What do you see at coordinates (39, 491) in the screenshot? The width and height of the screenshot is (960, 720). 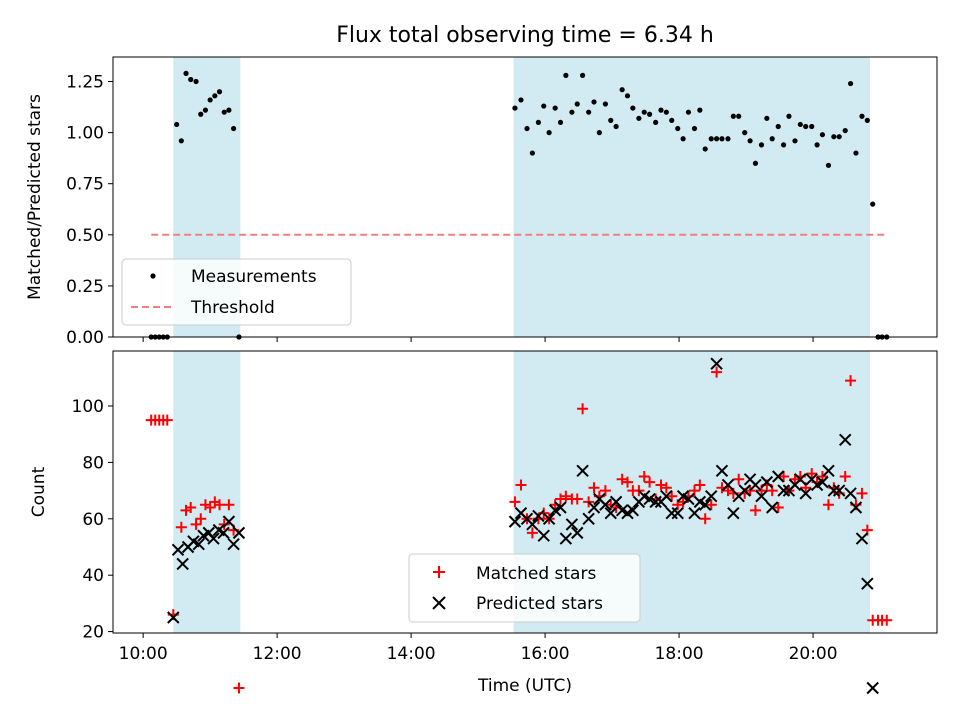 I see `count-y-axis-label: Count` at bounding box center [39, 491].